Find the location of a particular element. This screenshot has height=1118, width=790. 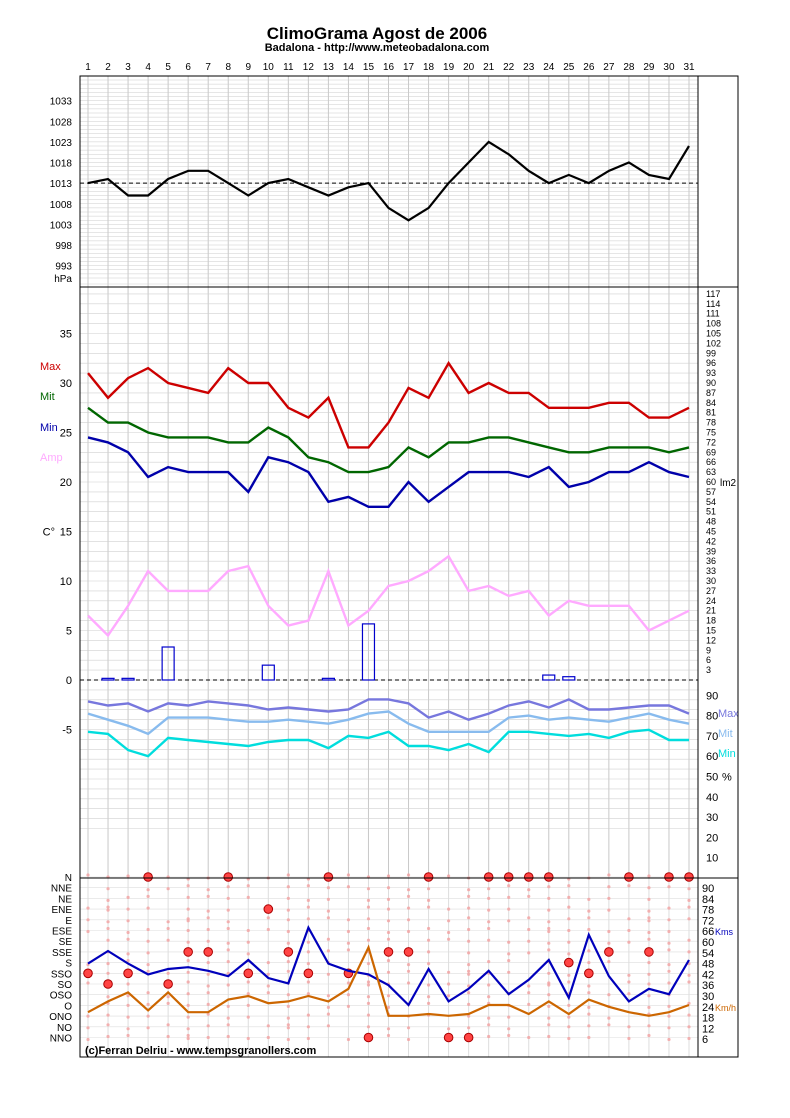

rain-tick-label: 84 is located at coordinates (711, 403).